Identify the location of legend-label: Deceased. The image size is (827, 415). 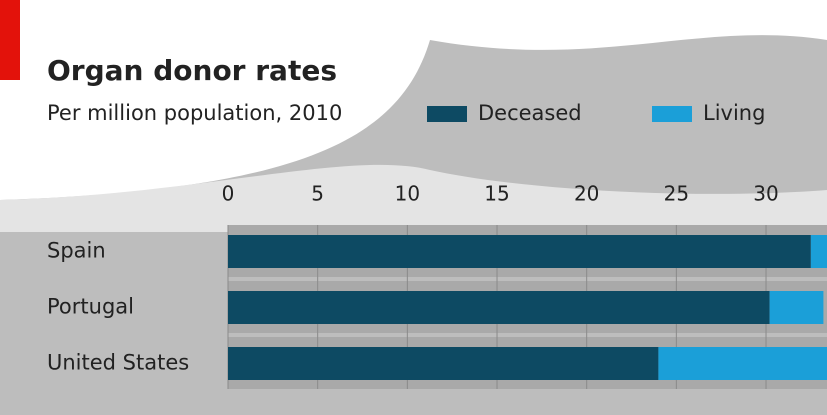
(530, 113).